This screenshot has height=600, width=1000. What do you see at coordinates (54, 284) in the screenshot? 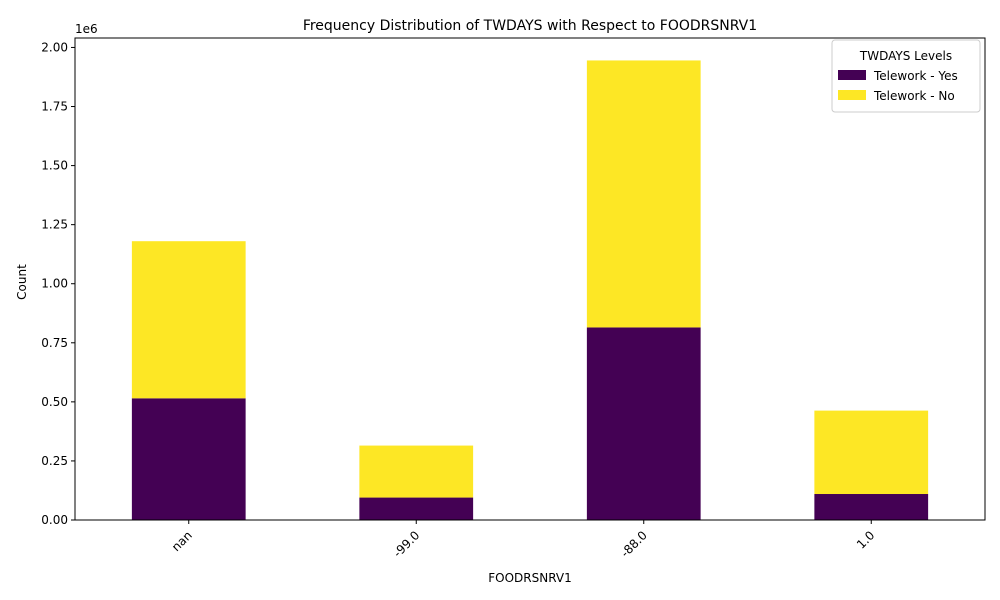
I see `y-tick-label: 1.00` at bounding box center [54, 284].